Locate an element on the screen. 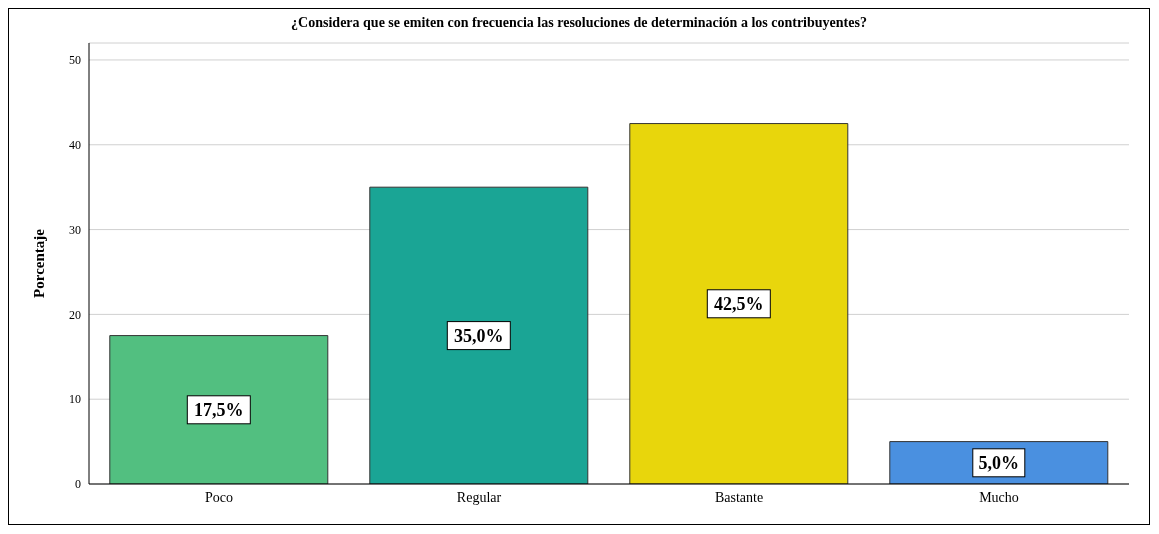 The width and height of the screenshot is (1159, 534). y-tick-label: 10 is located at coordinates (75, 399).